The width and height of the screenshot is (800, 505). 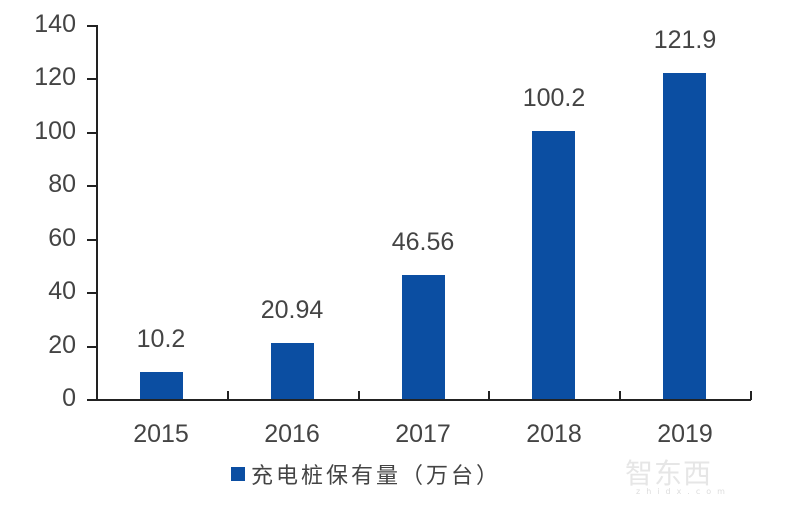 What do you see at coordinates (97, 212) in the screenshot?
I see `y-axis-line` at bounding box center [97, 212].